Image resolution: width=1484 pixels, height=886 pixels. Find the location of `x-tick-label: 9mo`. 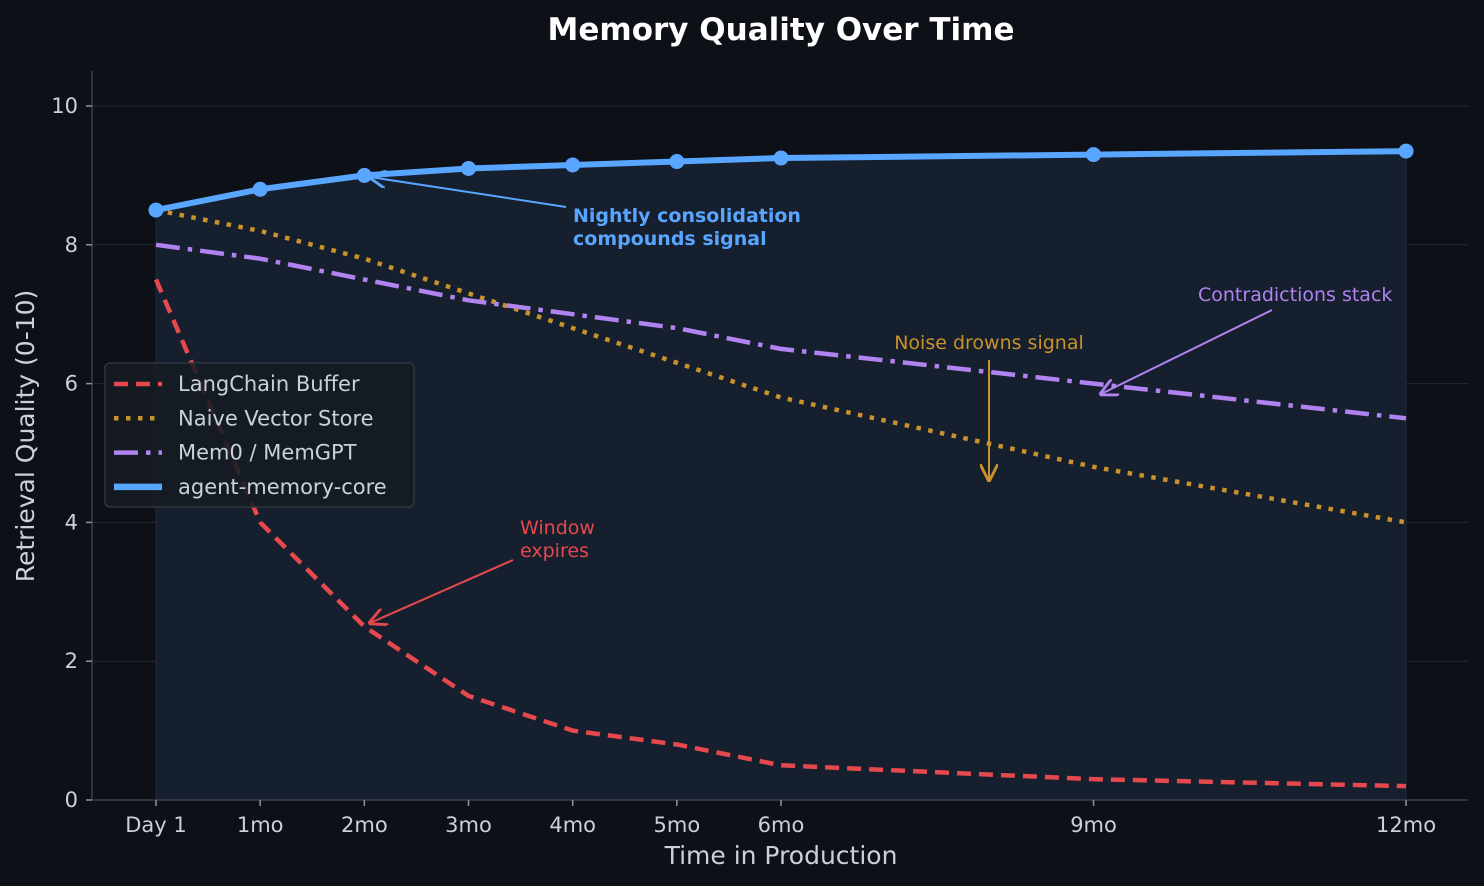

x-tick-label: 9mo is located at coordinates (1093, 825).